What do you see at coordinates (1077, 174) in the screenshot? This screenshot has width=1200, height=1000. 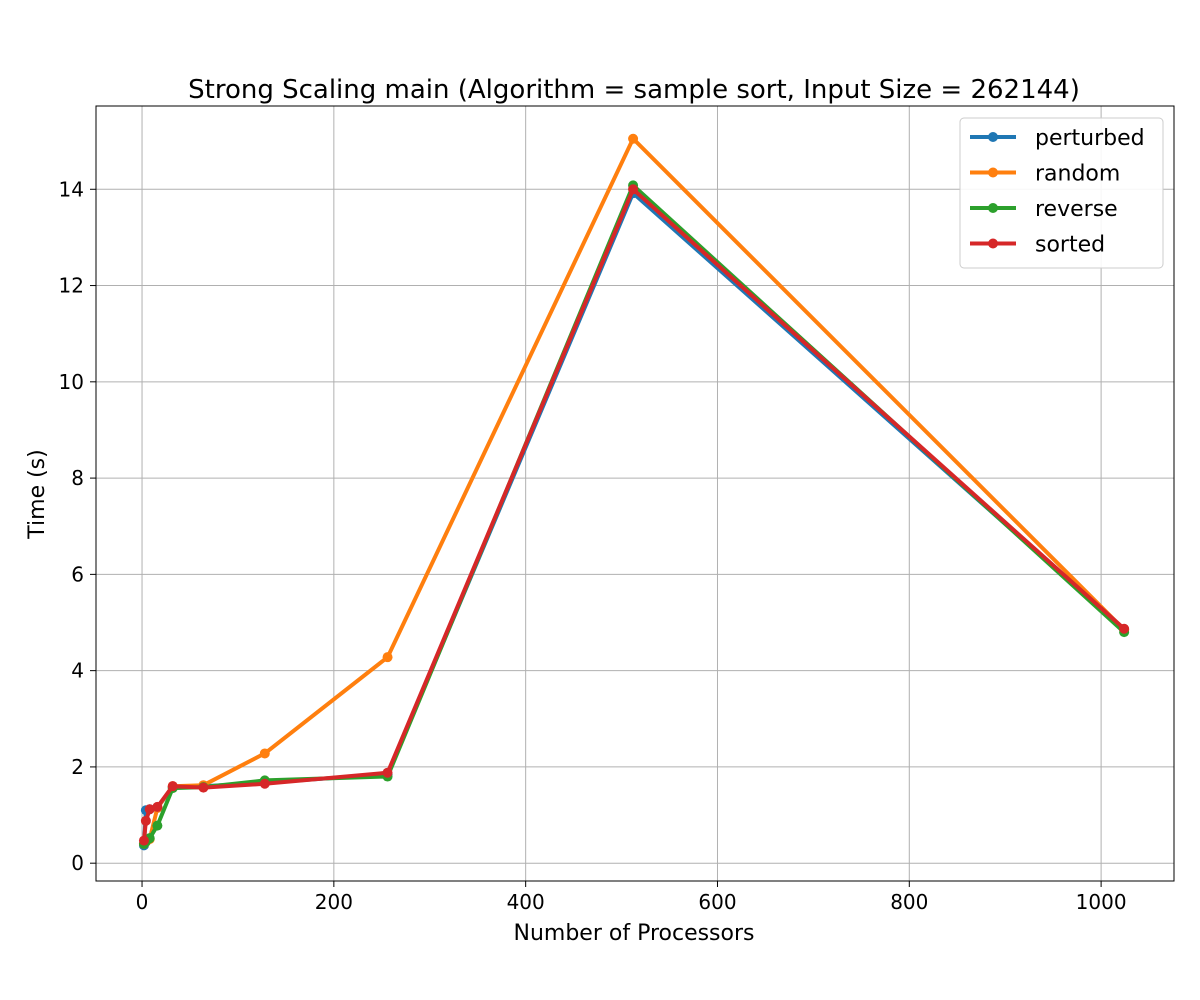 I see `legend-label: random` at bounding box center [1077, 174].